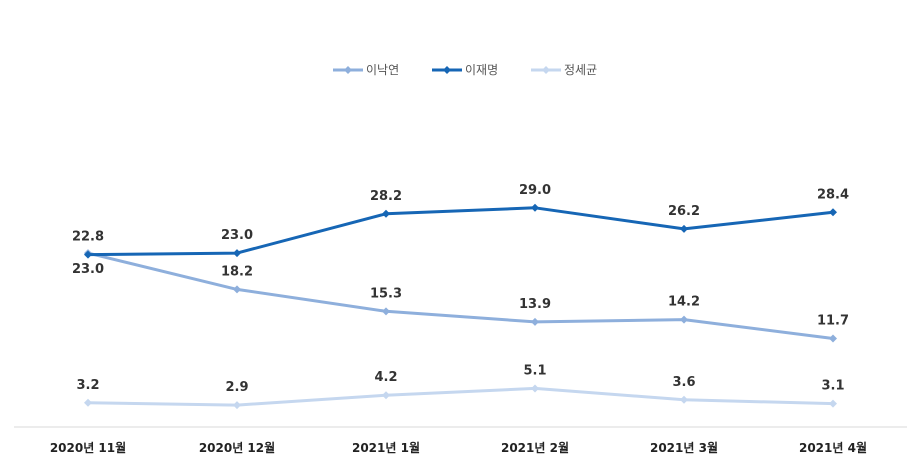 This screenshot has height=470, width=921. What do you see at coordinates (833, 447) in the screenshot?
I see `x-tick-label: 2021년 4월` at bounding box center [833, 447].